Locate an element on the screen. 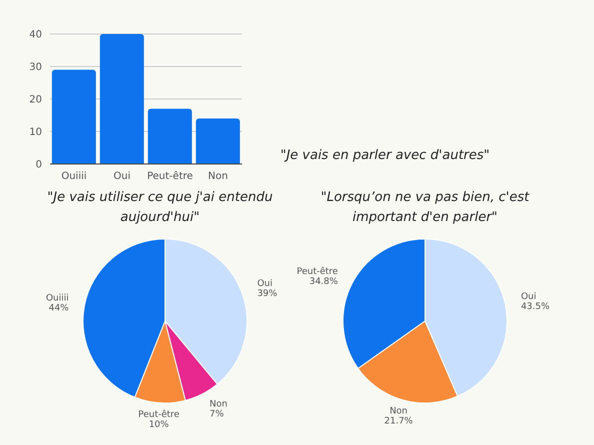 This screenshot has height=445, width=594. data-label: 39% is located at coordinates (267, 293).